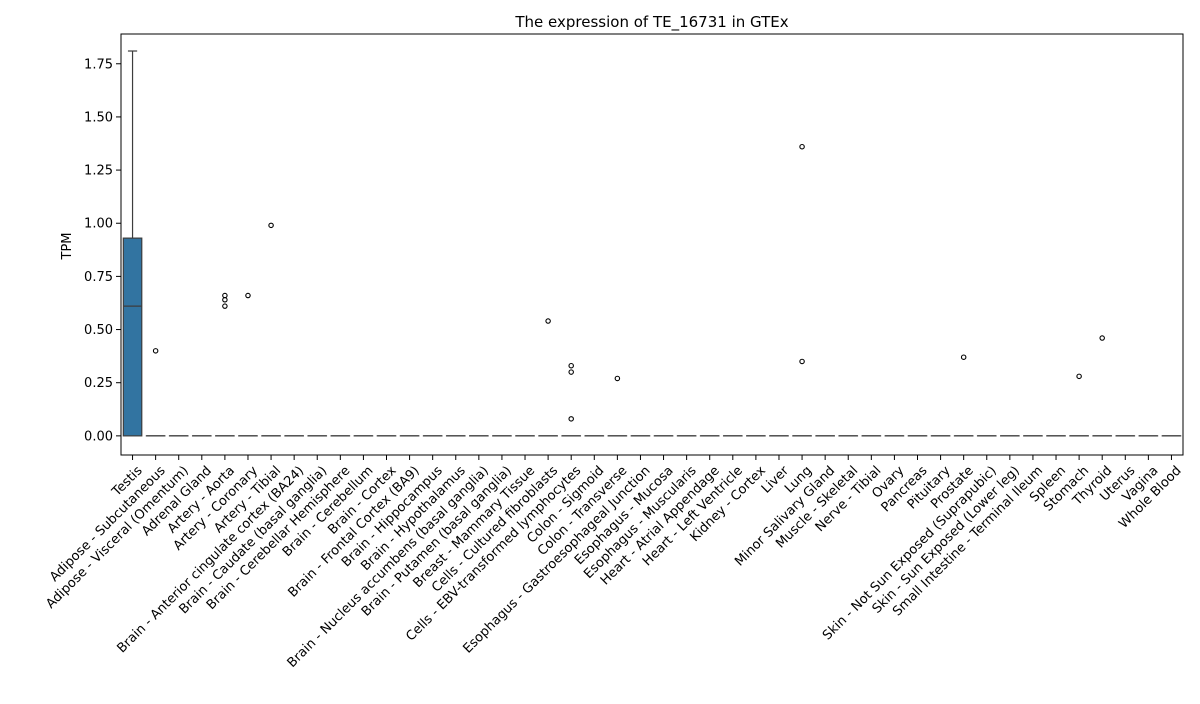  What do you see at coordinates (98, 436) in the screenshot?
I see `y-tick-label: 0.00` at bounding box center [98, 436].